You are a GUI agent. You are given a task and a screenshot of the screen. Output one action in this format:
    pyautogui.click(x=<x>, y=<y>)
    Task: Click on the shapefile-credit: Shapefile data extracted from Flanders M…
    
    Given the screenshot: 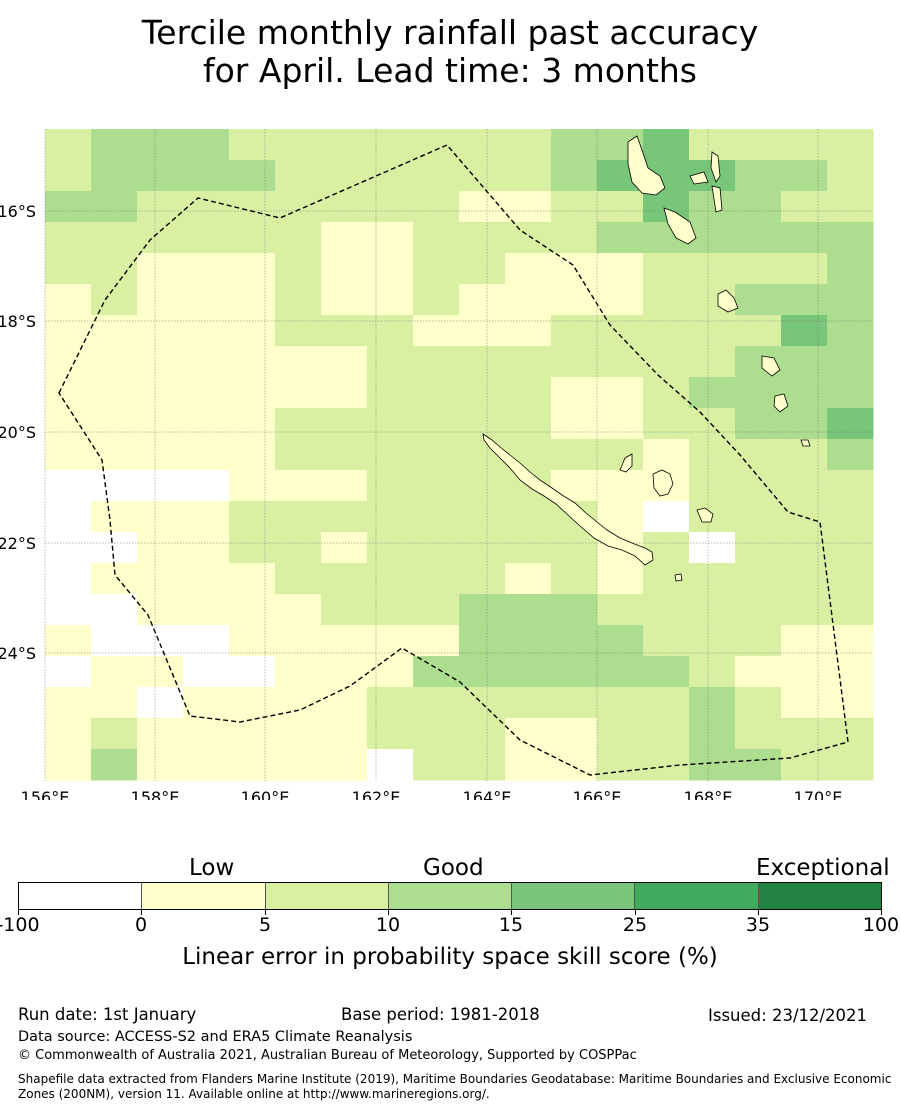 What is the action you would take?
    pyautogui.click(x=455, y=1086)
    